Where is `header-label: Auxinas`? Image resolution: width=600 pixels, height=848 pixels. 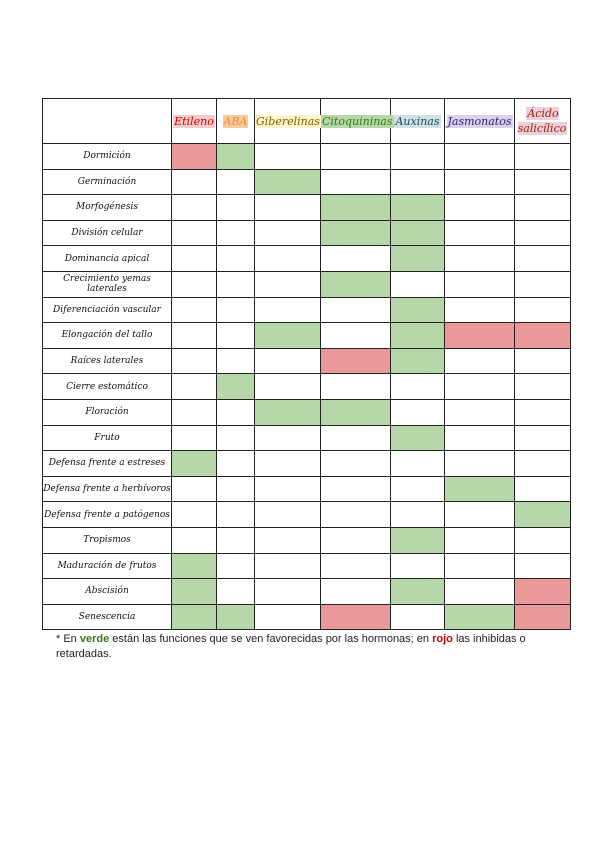 header-label: Auxinas is located at coordinates (417, 121).